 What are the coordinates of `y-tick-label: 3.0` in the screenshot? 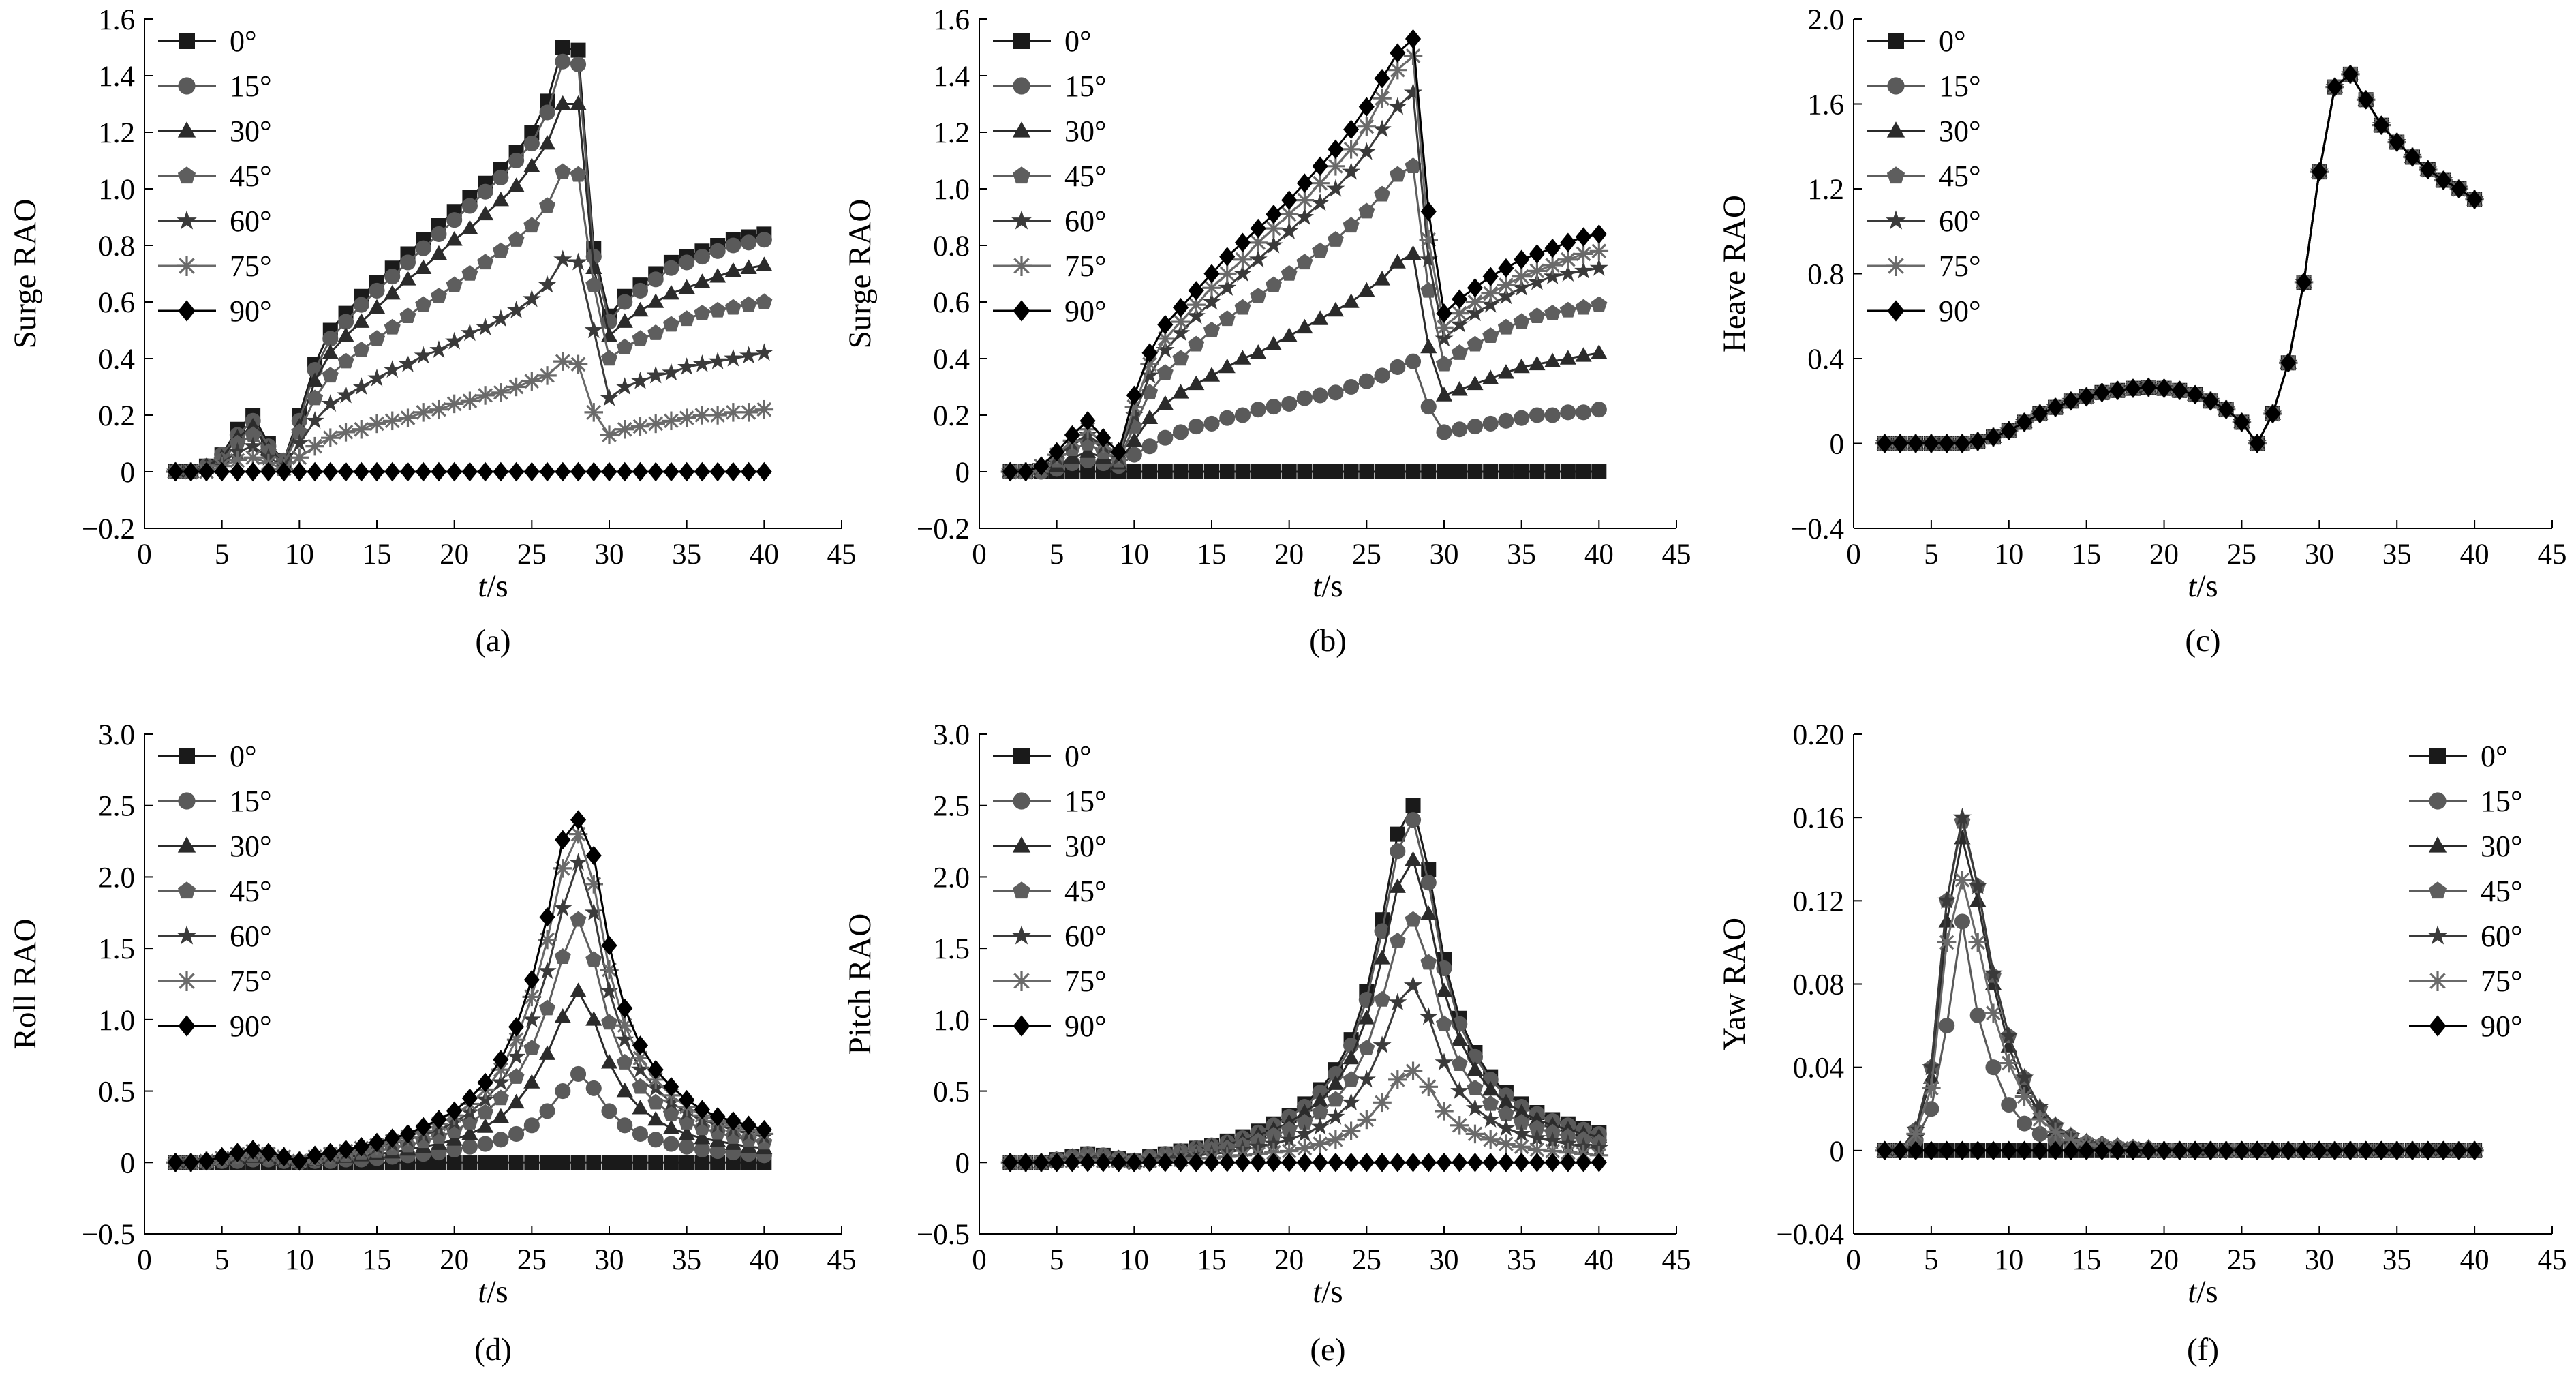 It's located at (951, 735).